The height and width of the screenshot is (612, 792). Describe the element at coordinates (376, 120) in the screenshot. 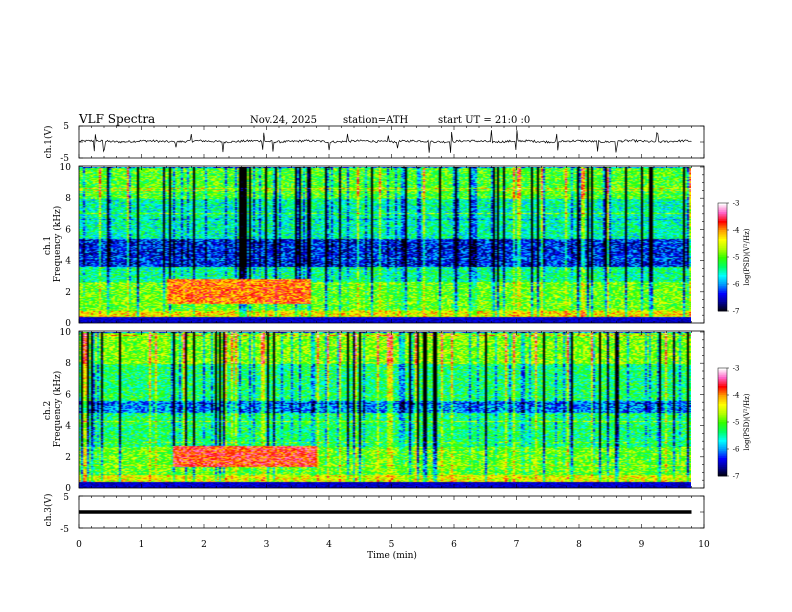

I see `header-station: station=ATH` at that location.